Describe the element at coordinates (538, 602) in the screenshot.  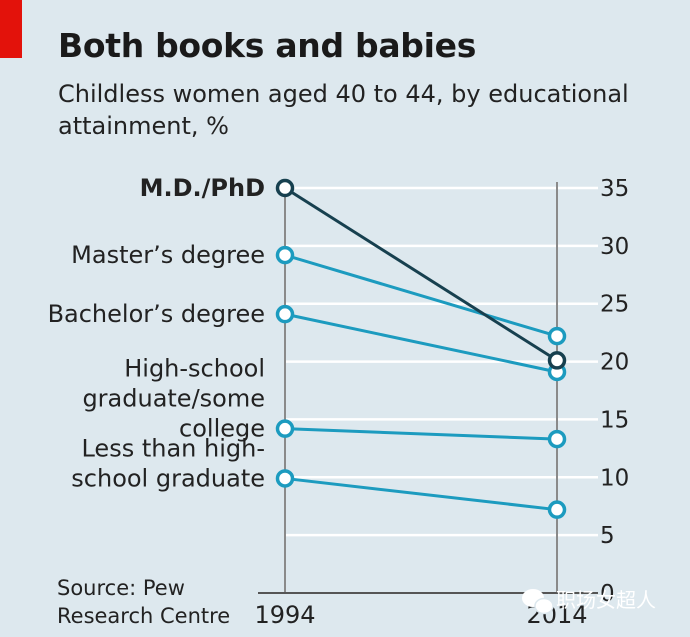
I see `wechat-icon` at that location.